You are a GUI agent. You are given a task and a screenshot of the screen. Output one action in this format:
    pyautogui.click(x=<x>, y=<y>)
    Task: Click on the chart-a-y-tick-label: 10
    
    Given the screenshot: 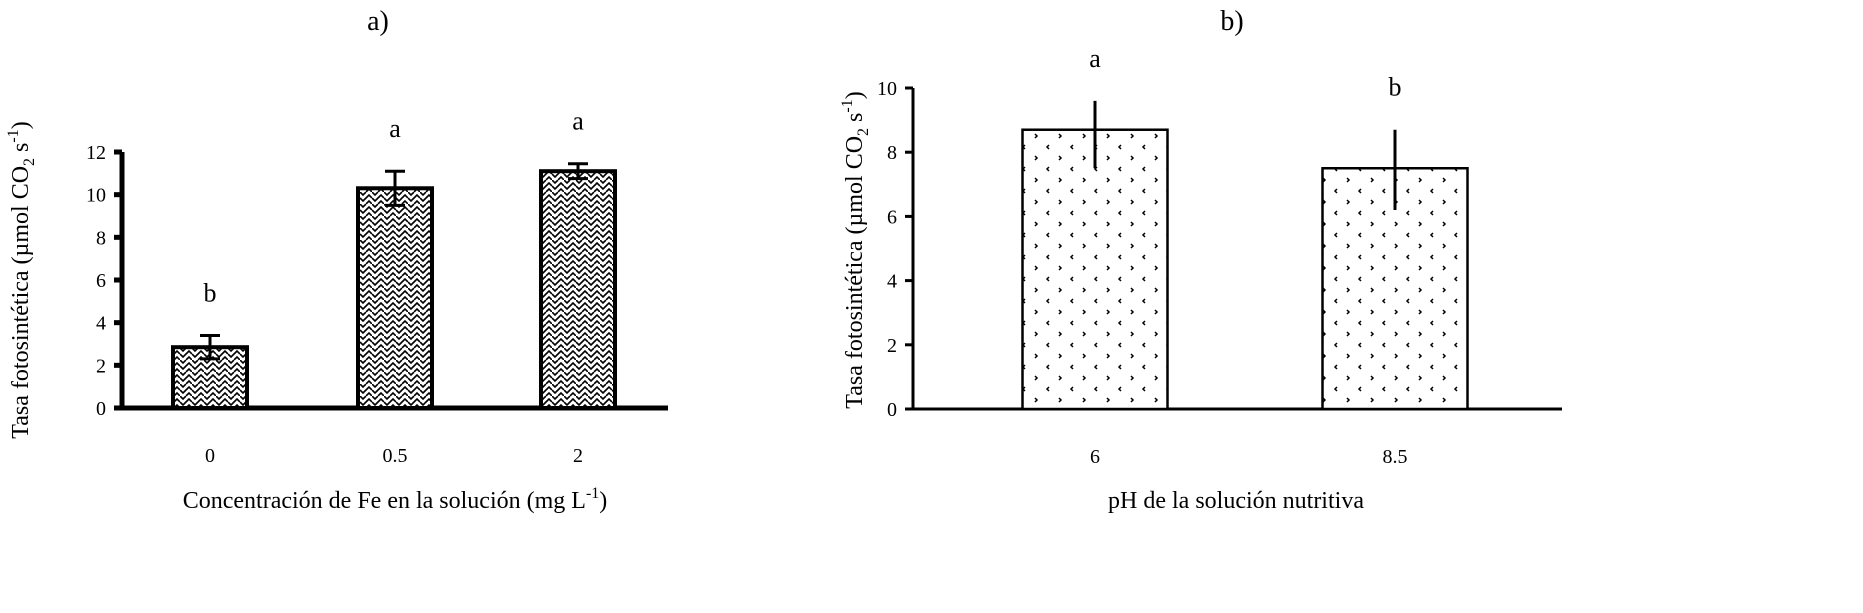 What is the action you would take?
    pyautogui.click(x=96, y=196)
    